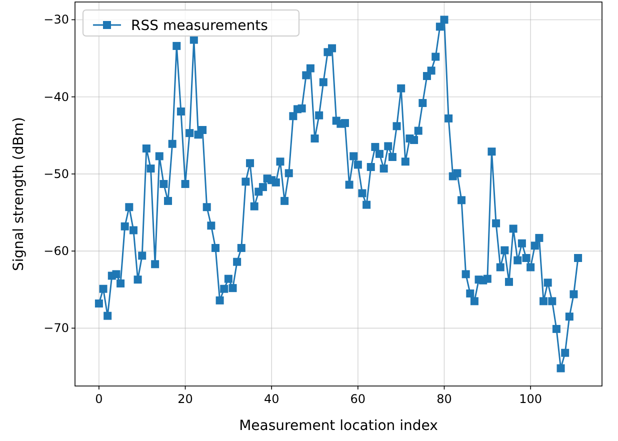  What do you see at coordinates (444, 399) in the screenshot?
I see `x-tick-label: 80` at bounding box center [444, 399].